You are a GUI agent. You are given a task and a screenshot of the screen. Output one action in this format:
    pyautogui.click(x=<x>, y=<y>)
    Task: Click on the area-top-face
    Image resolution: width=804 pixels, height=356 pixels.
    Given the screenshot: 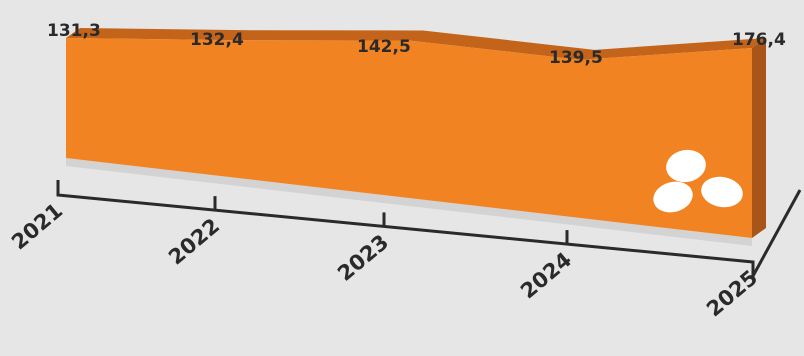 What is the action you would take?
    pyautogui.click(x=416, y=44)
    